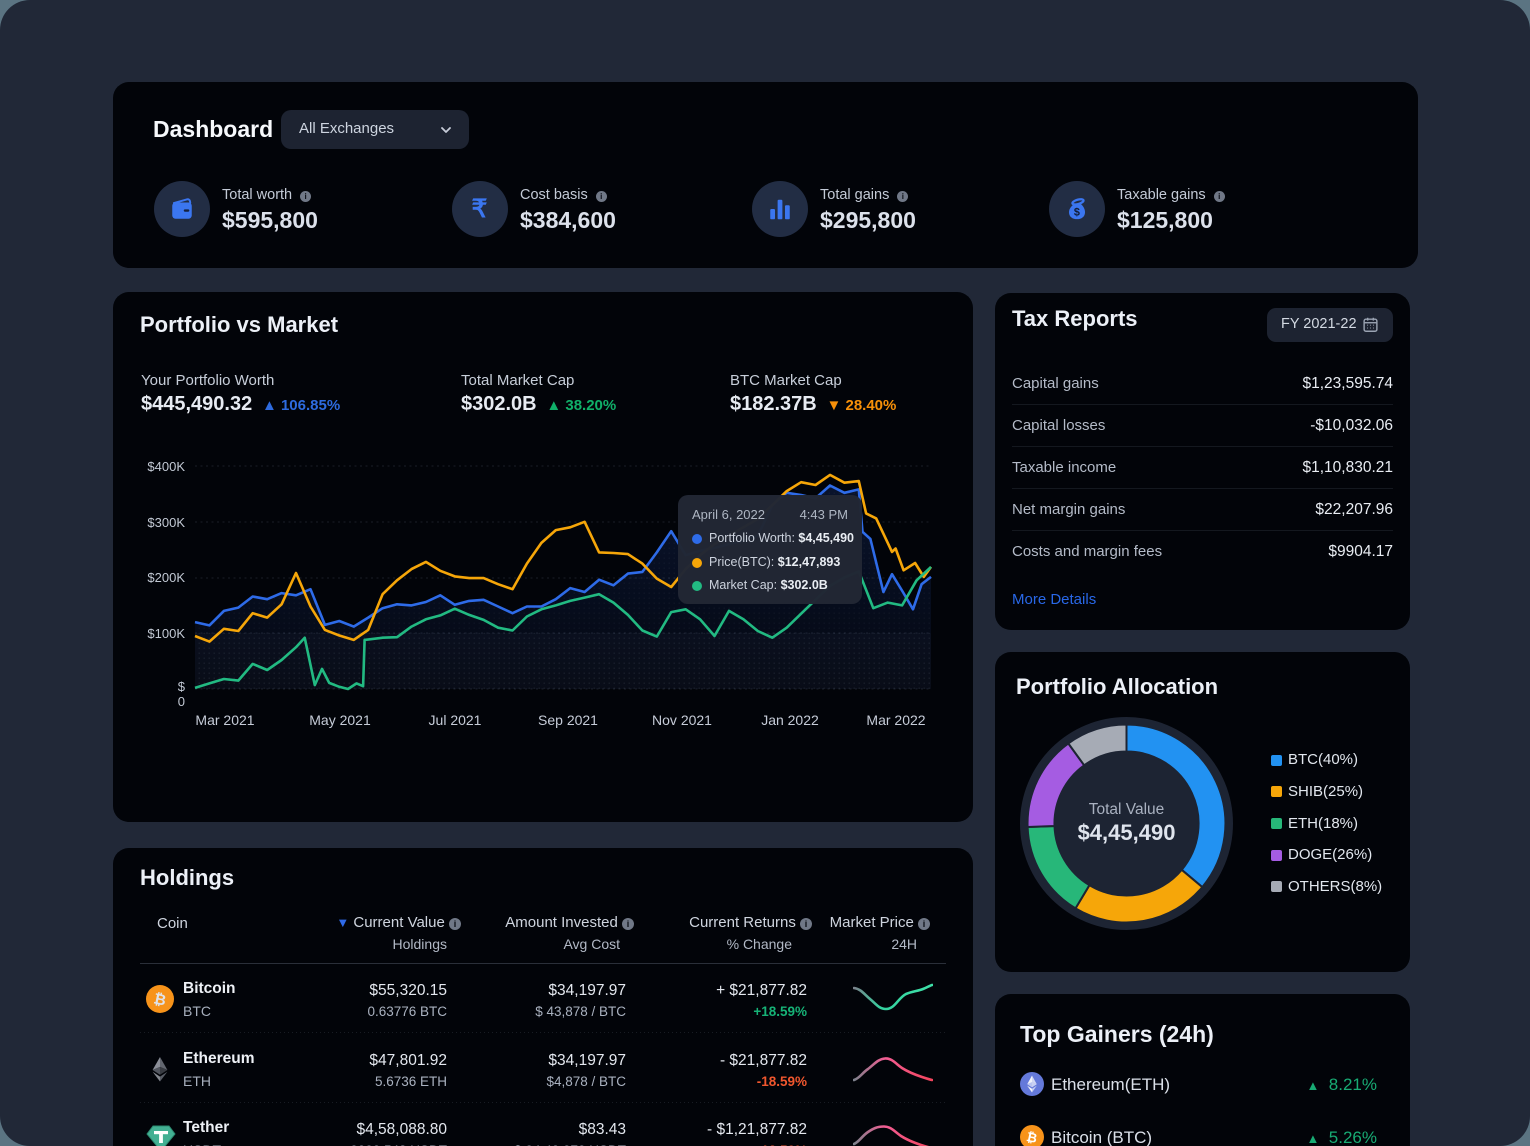 The image size is (1530, 1146). What do you see at coordinates (166, 577) in the screenshot?
I see `svg-text: $200K` at bounding box center [166, 577].